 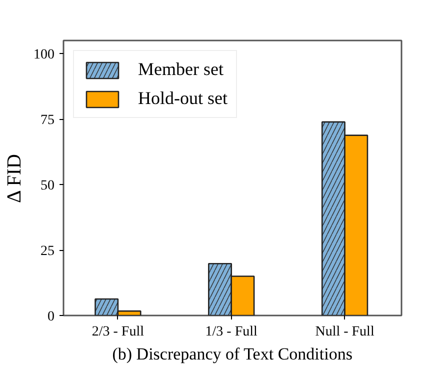 I want to click on y-tick-label: 100, so click(x=44, y=55).